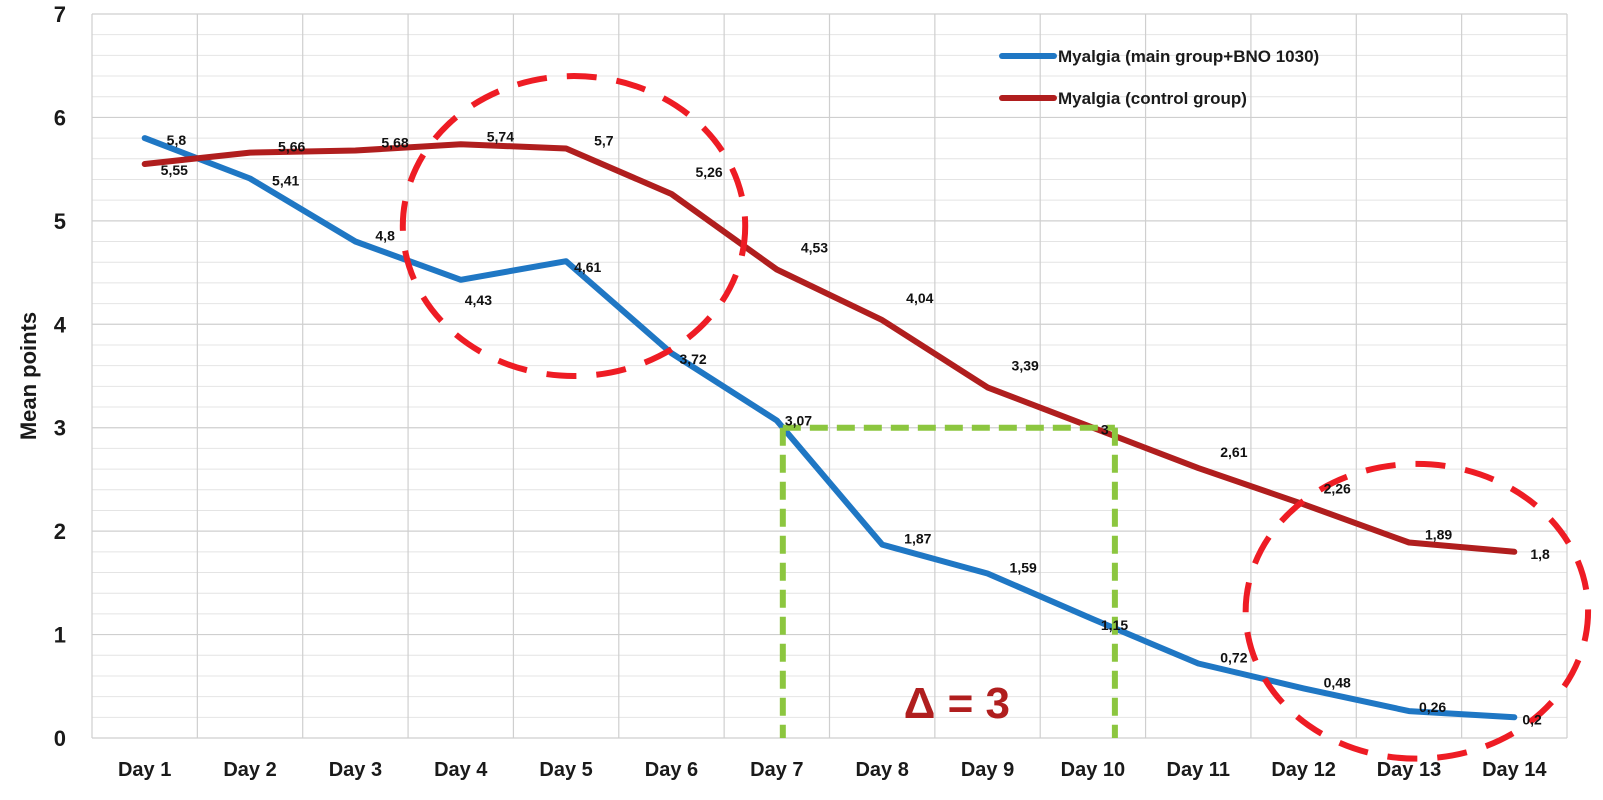  I want to click on main-data-label: 4,8, so click(385, 236).